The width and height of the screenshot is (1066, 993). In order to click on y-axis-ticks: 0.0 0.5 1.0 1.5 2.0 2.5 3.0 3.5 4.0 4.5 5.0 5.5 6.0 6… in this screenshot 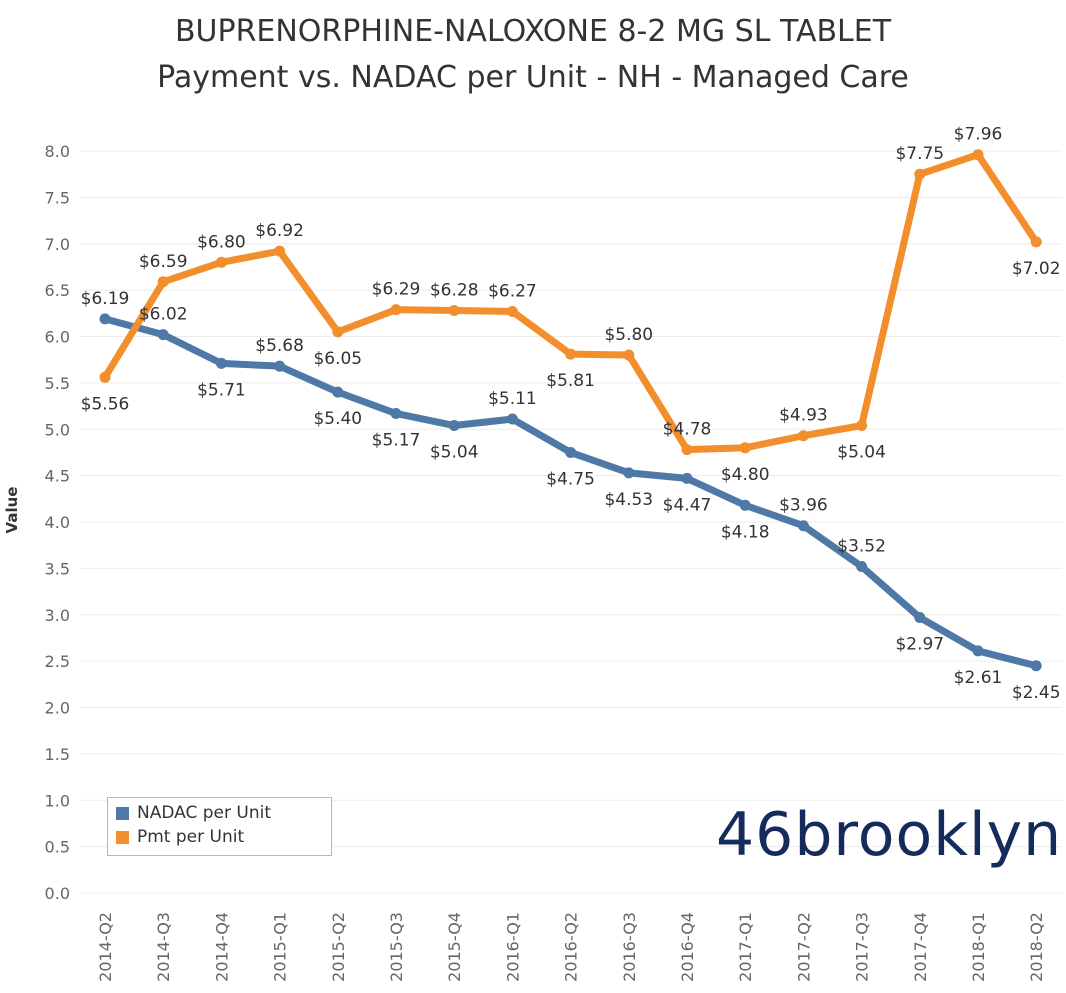, I will do `click(57, 522)`.